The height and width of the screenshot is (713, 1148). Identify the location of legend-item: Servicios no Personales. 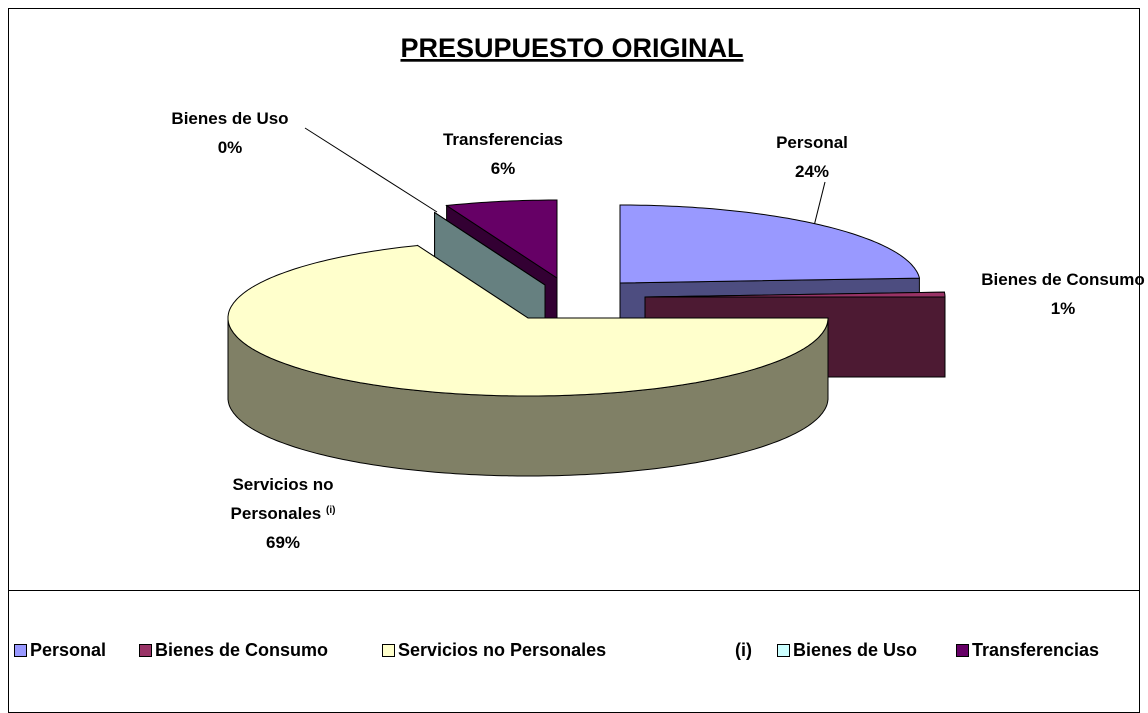
(494, 650).